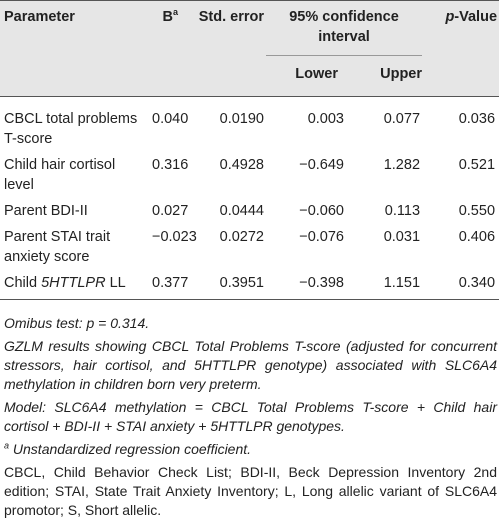 The width and height of the screenshot is (499, 520). Describe the element at coordinates (477, 165) in the screenshot. I see `cell-text: 0.521` at that location.